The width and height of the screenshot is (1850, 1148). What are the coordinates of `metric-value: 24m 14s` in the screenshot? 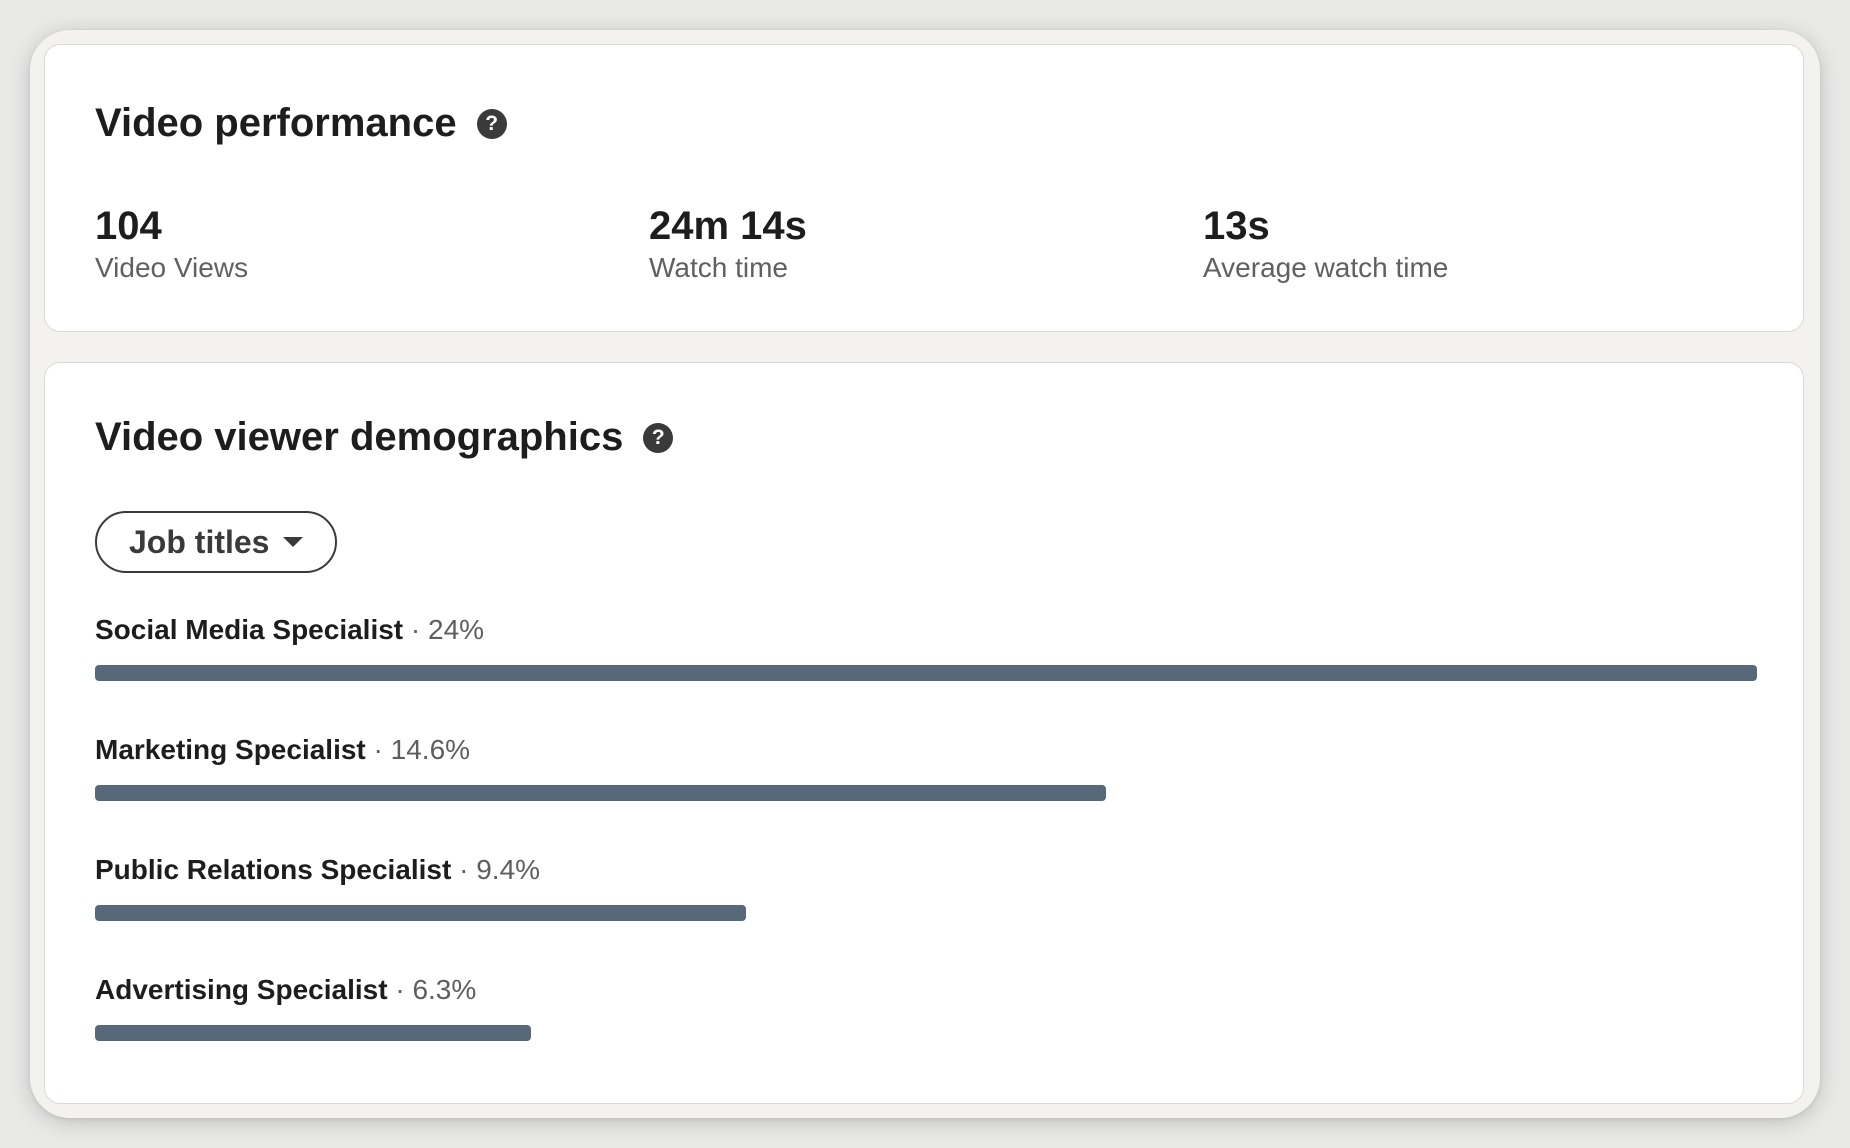 It's located at (728, 226).